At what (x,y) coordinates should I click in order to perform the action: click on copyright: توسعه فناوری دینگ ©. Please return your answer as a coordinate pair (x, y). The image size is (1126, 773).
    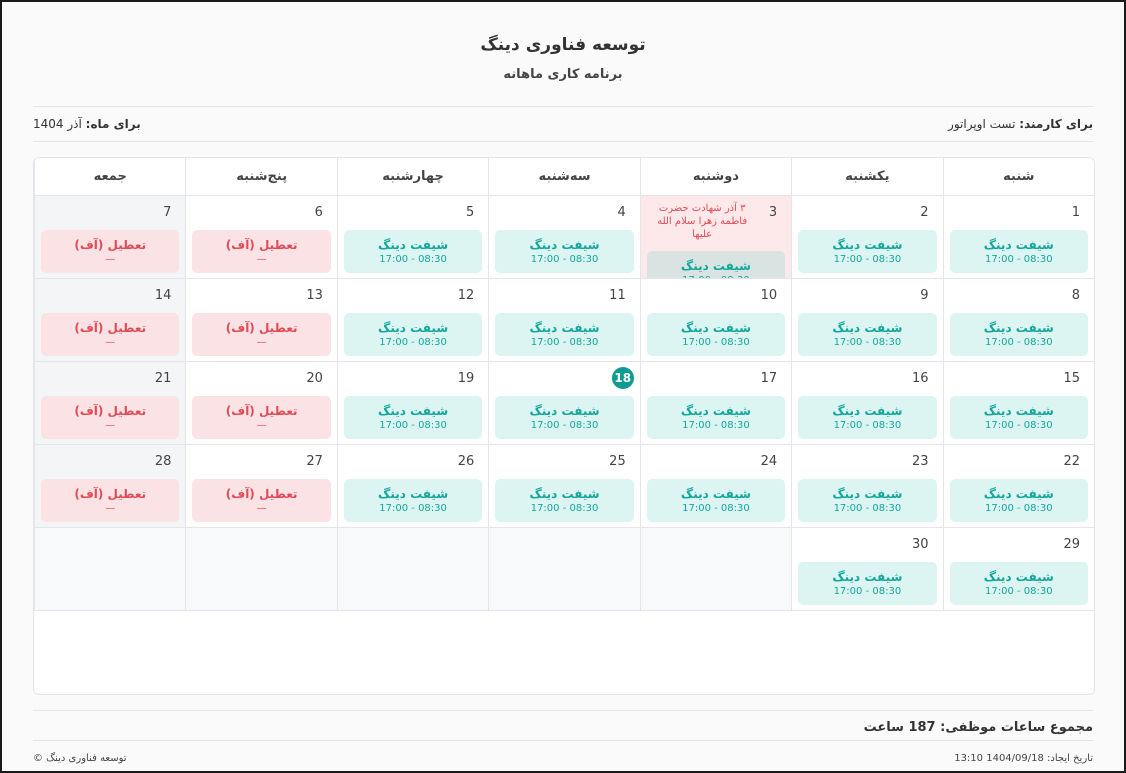
    Looking at the image, I should click on (80, 758).